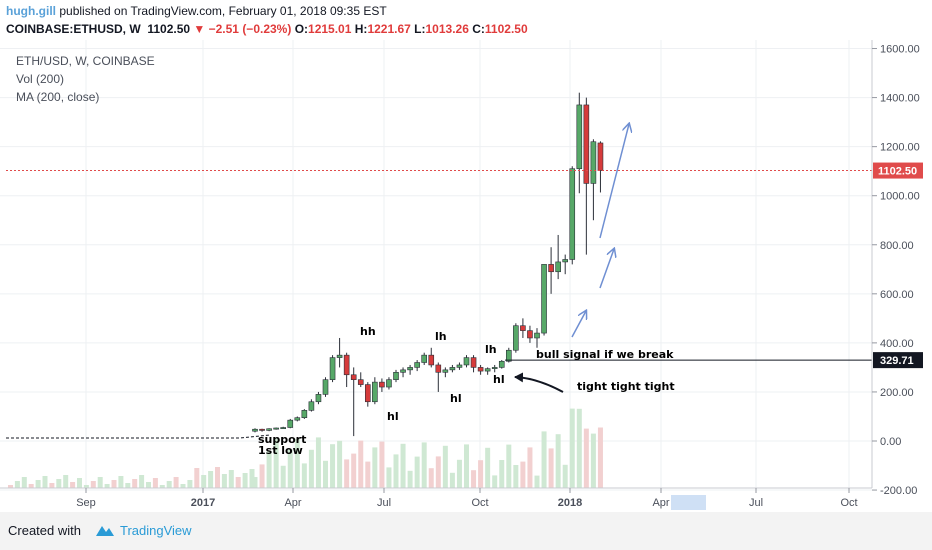 This screenshot has width=932, height=550. What do you see at coordinates (58, 97) in the screenshot?
I see `legend-ma: MA (200, close)` at bounding box center [58, 97].